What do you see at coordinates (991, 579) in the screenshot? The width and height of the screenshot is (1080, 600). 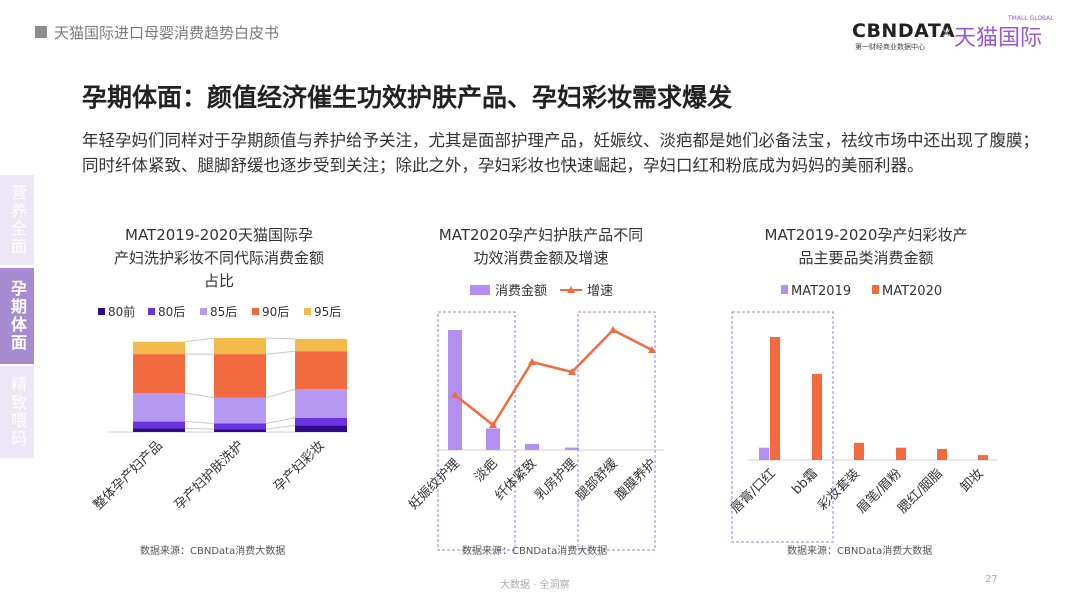 I see `page-number: 27` at bounding box center [991, 579].